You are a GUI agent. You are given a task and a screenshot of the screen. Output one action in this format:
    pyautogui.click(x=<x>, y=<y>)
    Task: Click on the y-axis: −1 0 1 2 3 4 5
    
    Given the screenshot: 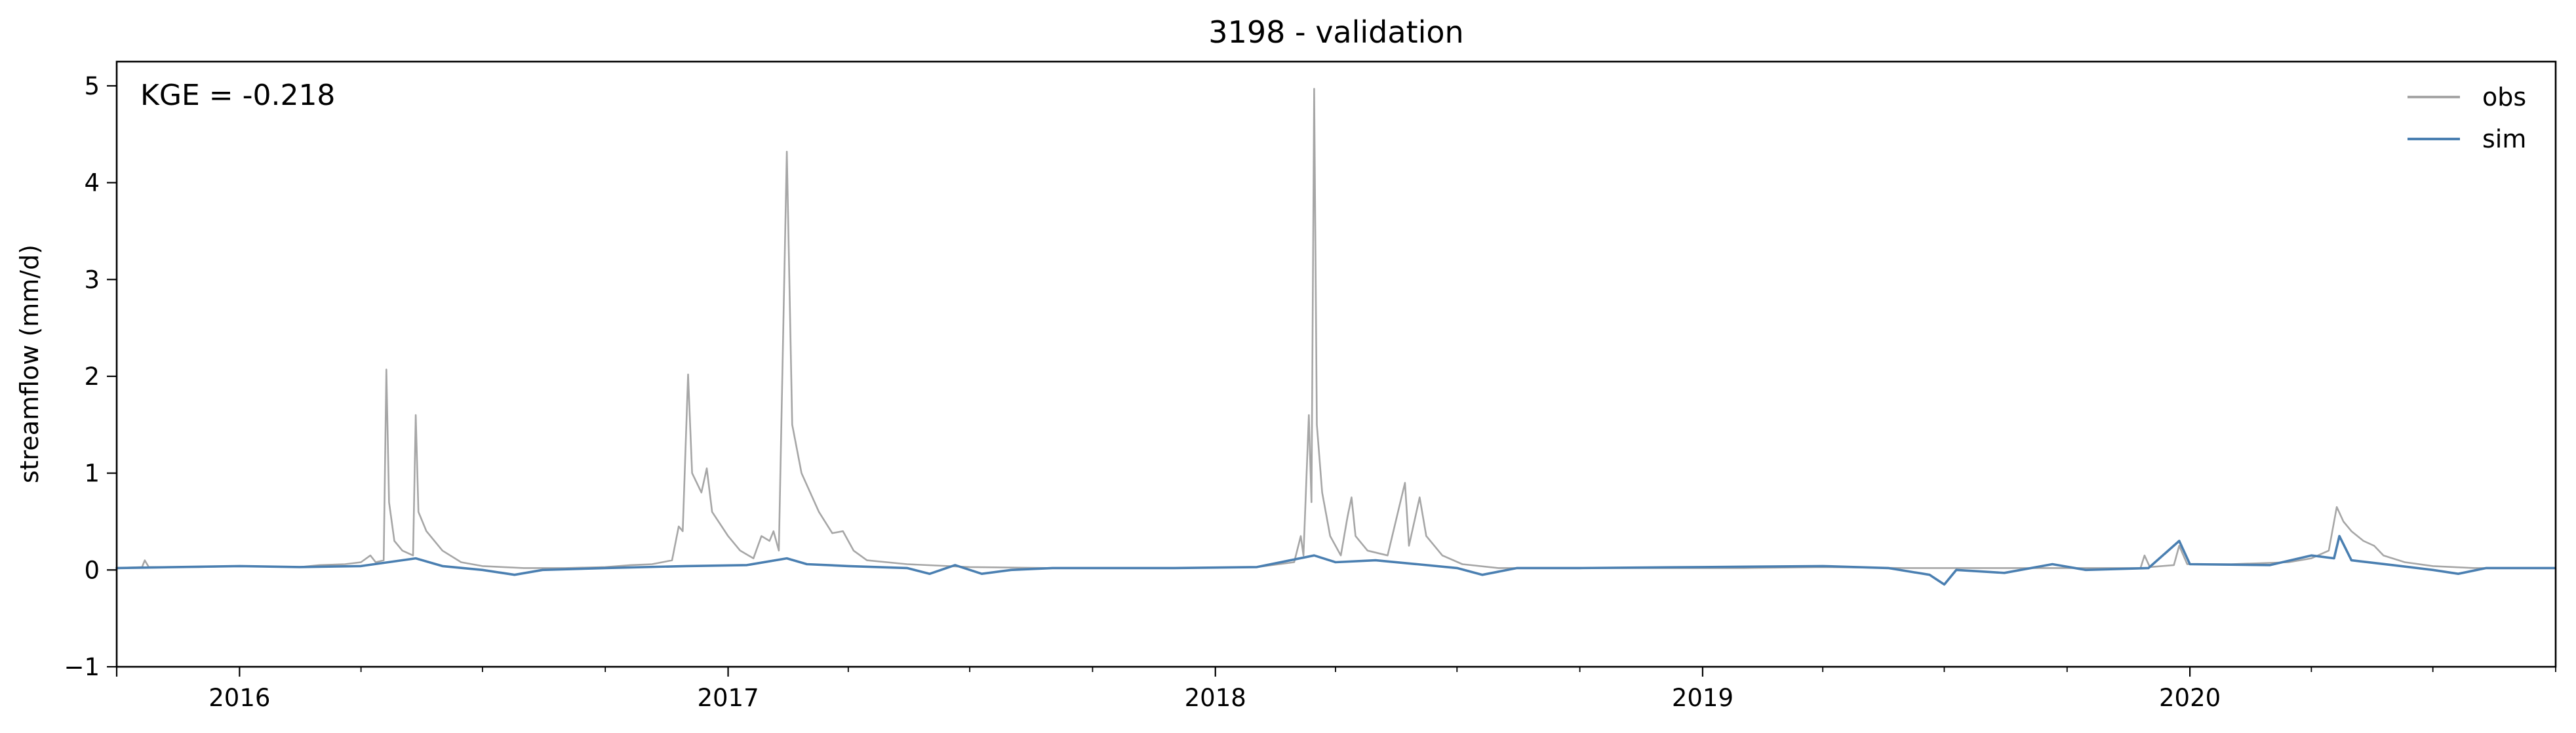 What is the action you would take?
    pyautogui.click(x=90, y=376)
    